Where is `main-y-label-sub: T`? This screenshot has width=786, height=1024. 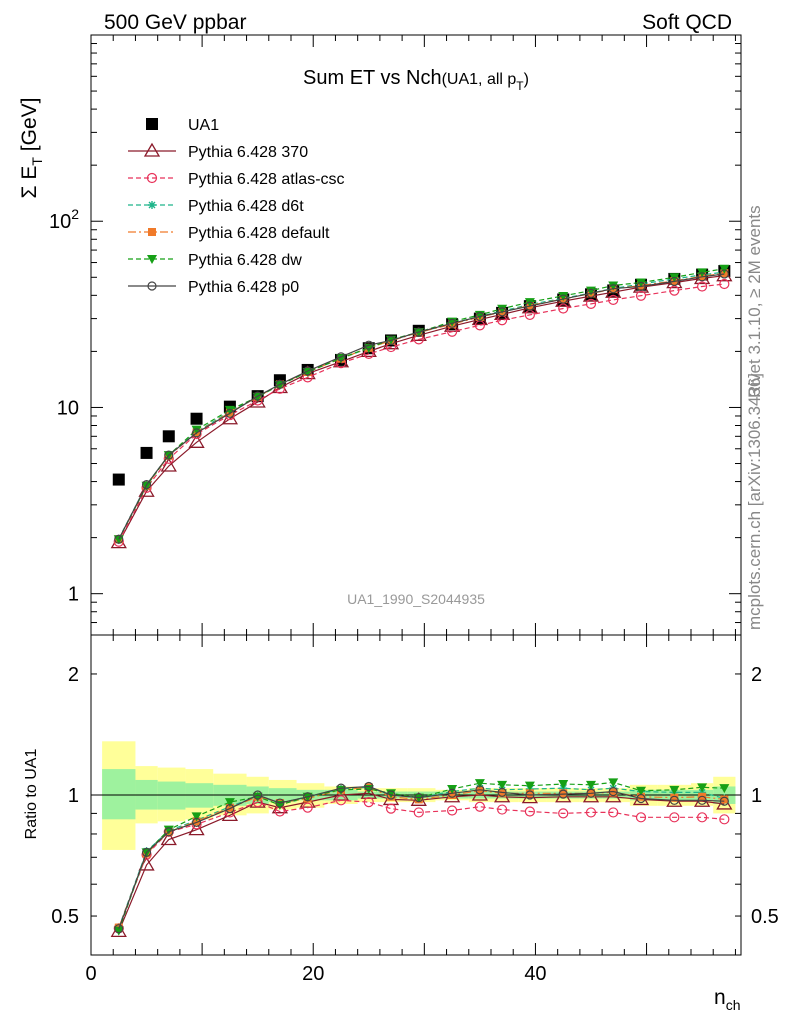
main-y-label-sub: T is located at coordinates (37, 161).